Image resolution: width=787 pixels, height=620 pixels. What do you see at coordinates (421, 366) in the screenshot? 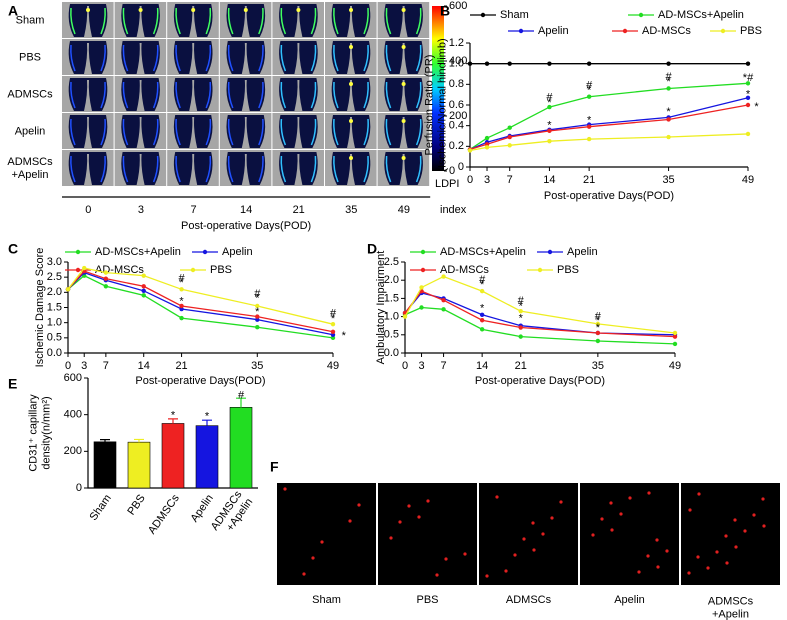
I see `x-tick-label: 3` at bounding box center [421, 366].